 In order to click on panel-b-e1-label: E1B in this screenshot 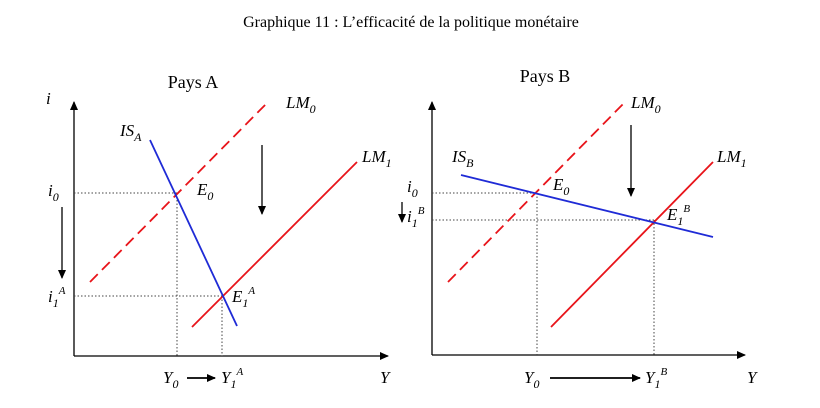, I will do `click(678, 215)`.